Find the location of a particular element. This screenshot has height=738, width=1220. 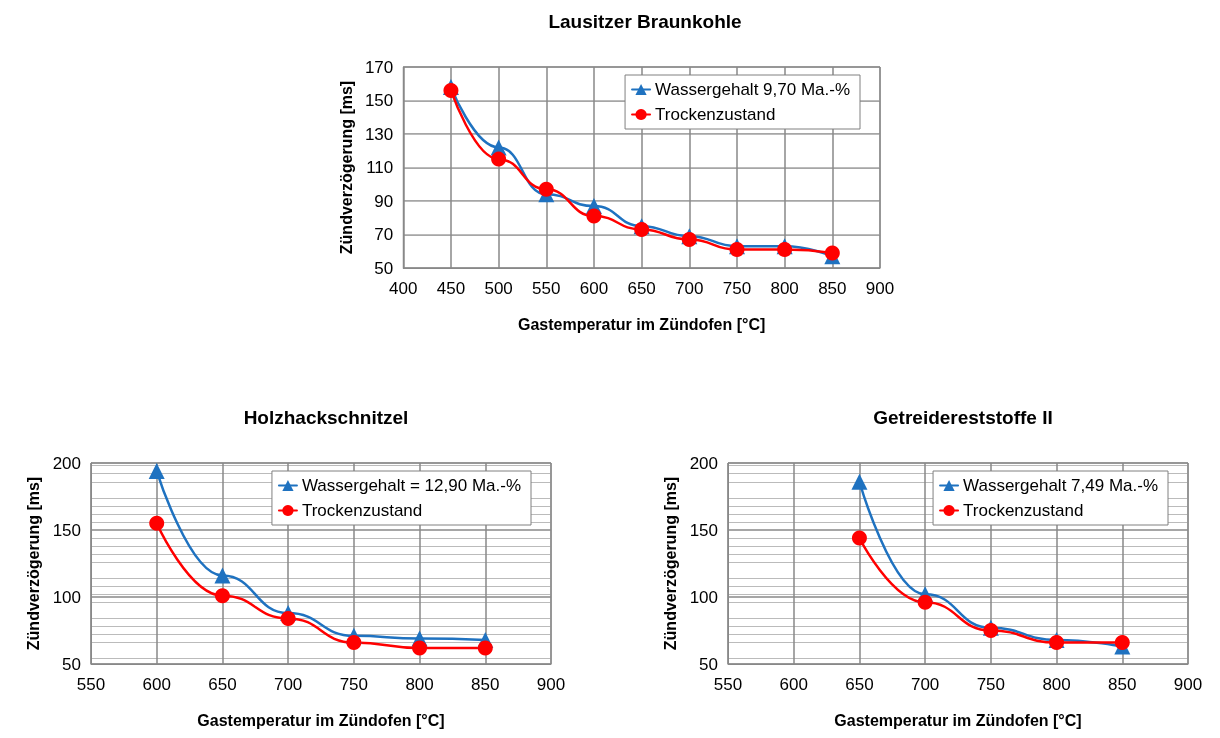

x-tick-label: 400 is located at coordinates (403, 288).